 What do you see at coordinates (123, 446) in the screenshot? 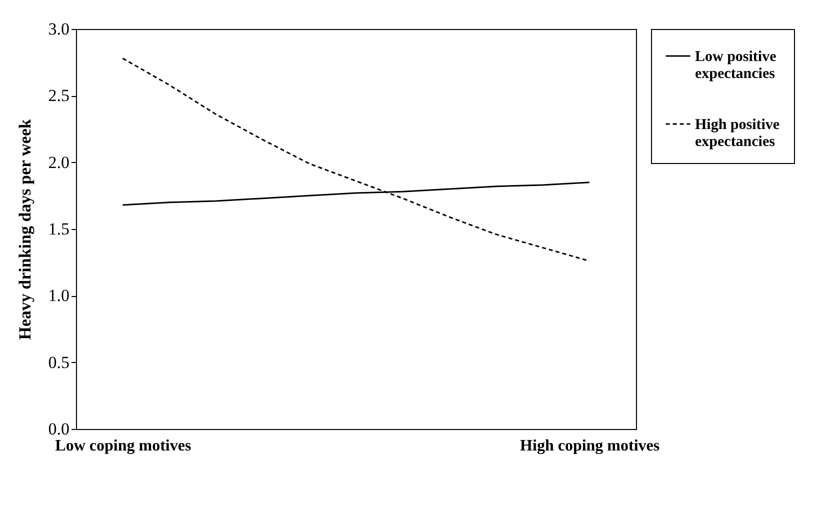
I see `x-tick-label: Low coping motives` at bounding box center [123, 446].